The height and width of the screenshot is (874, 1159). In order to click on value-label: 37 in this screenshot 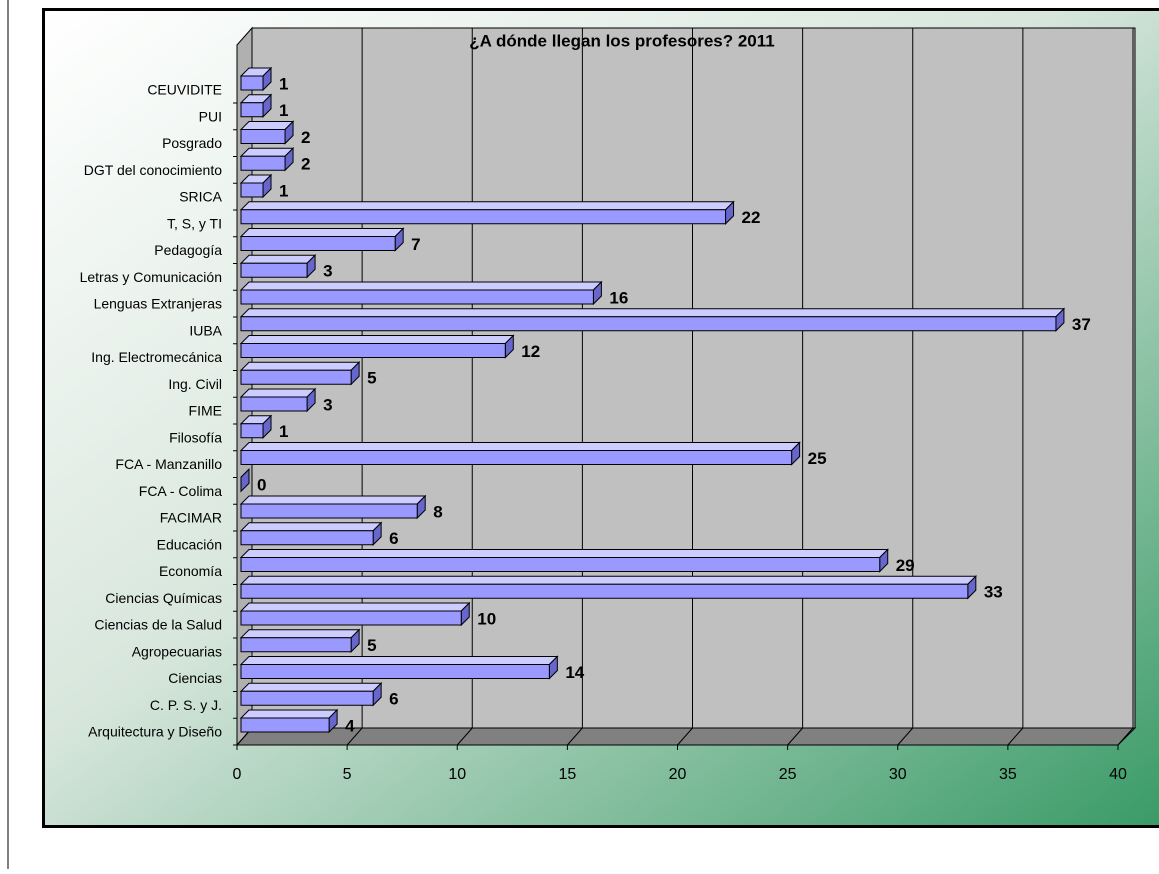, I will do `click(1081, 324)`.